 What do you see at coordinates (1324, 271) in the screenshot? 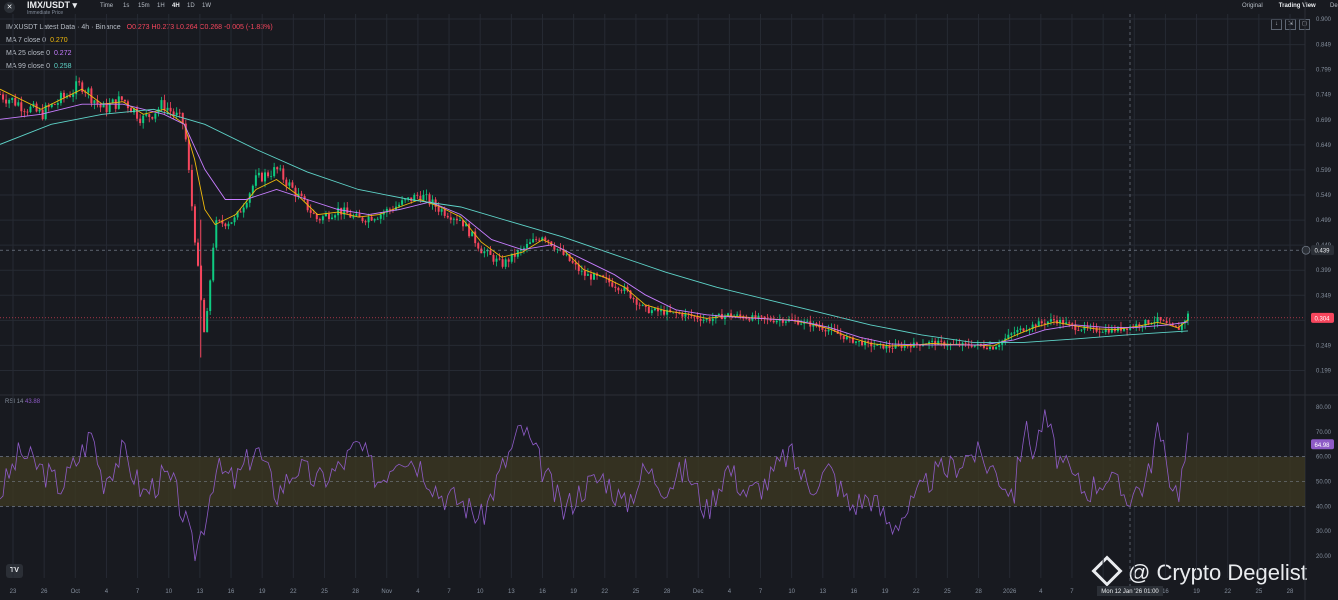
I see `price-tick-label: 0.399` at bounding box center [1324, 271].